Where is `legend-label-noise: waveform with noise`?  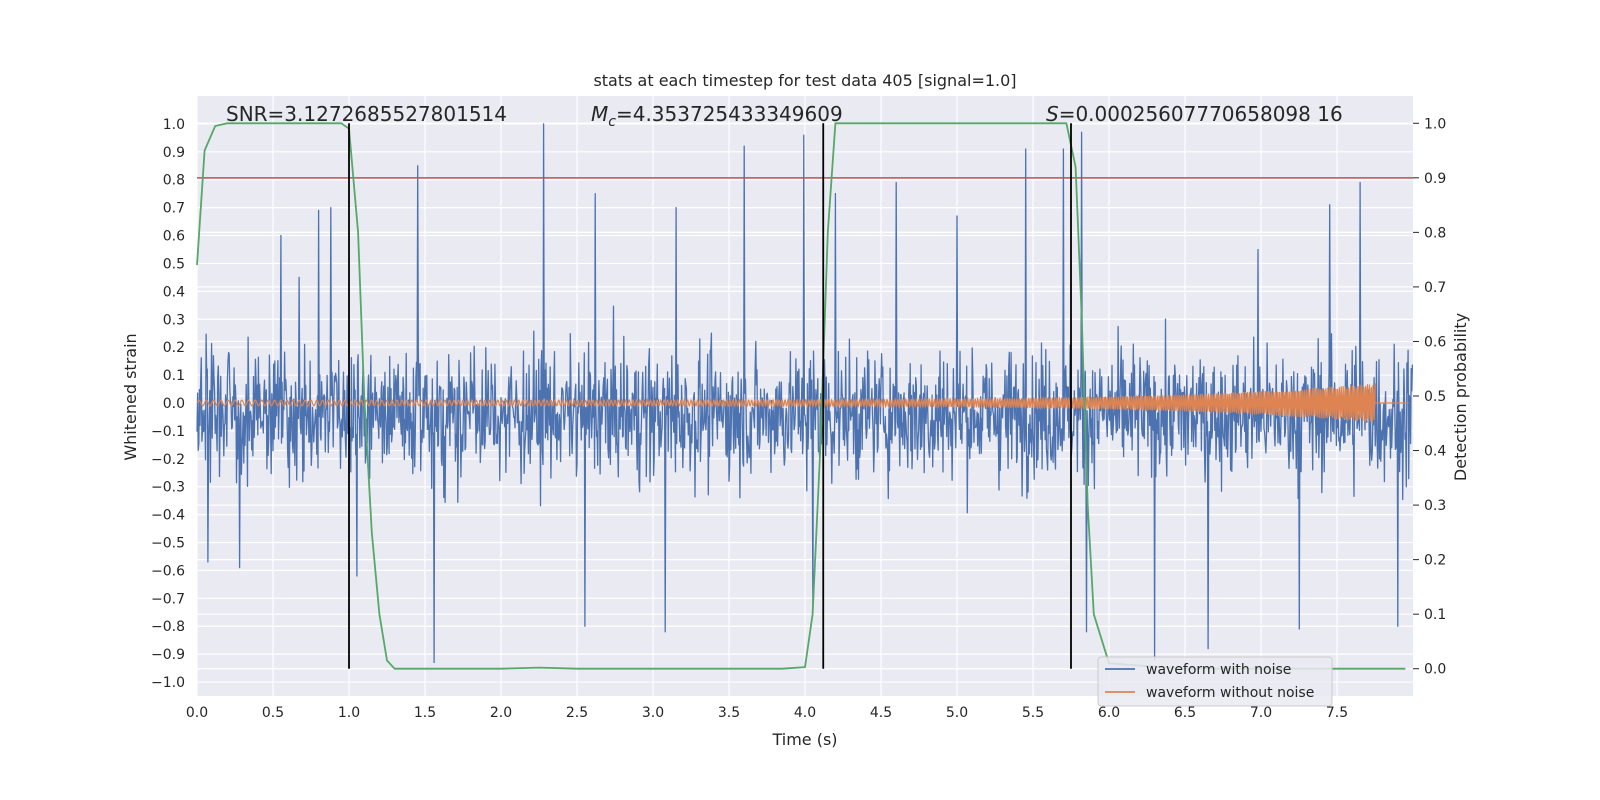 legend-label-noise: waveform with noise is located at coordinates (1218, 670).